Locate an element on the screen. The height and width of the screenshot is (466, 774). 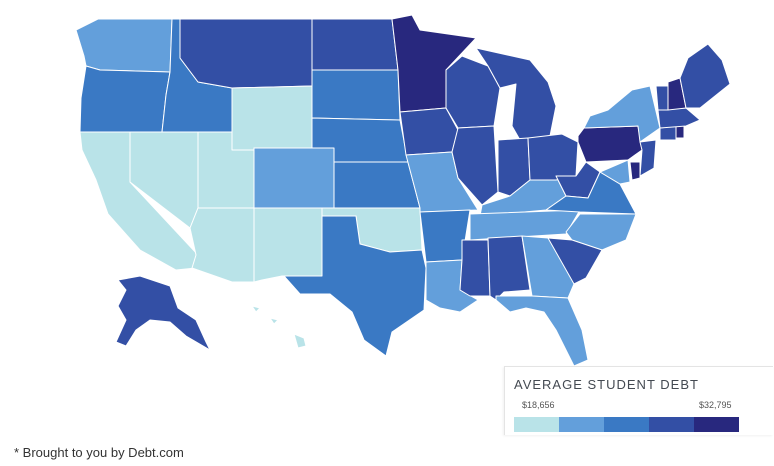
state-AK is located at coordinates (163, 313).